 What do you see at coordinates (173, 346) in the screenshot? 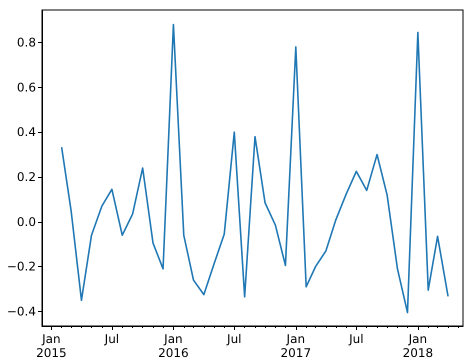
I see `x-tick-label: Jan 2016` at bounding box center [173, 346].